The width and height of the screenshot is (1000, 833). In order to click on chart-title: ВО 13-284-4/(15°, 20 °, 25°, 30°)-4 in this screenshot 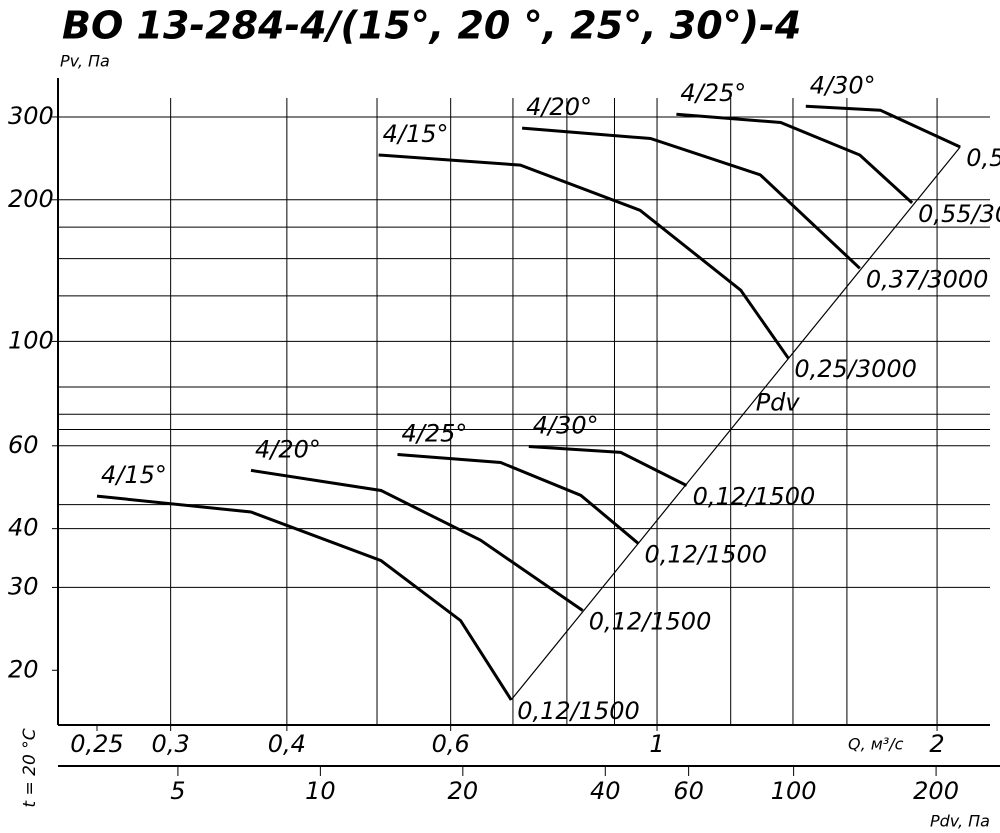, I will do `click(431, 26)`.